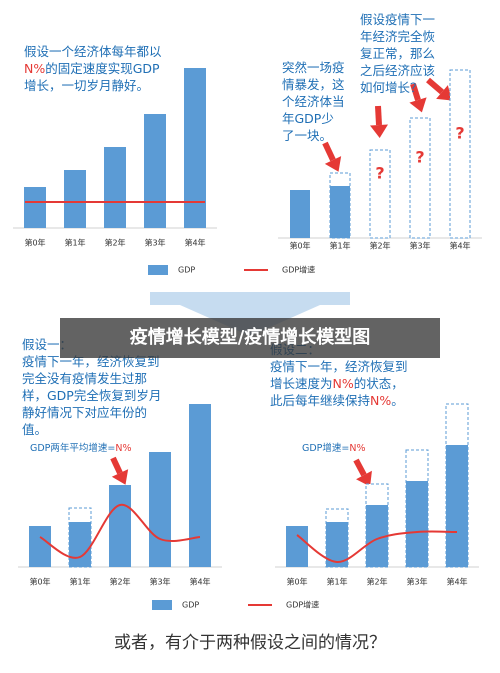 This screenshot has width=500, height=673. I want to click on annotation-line: 假设疫情下一, so click(397, 19).